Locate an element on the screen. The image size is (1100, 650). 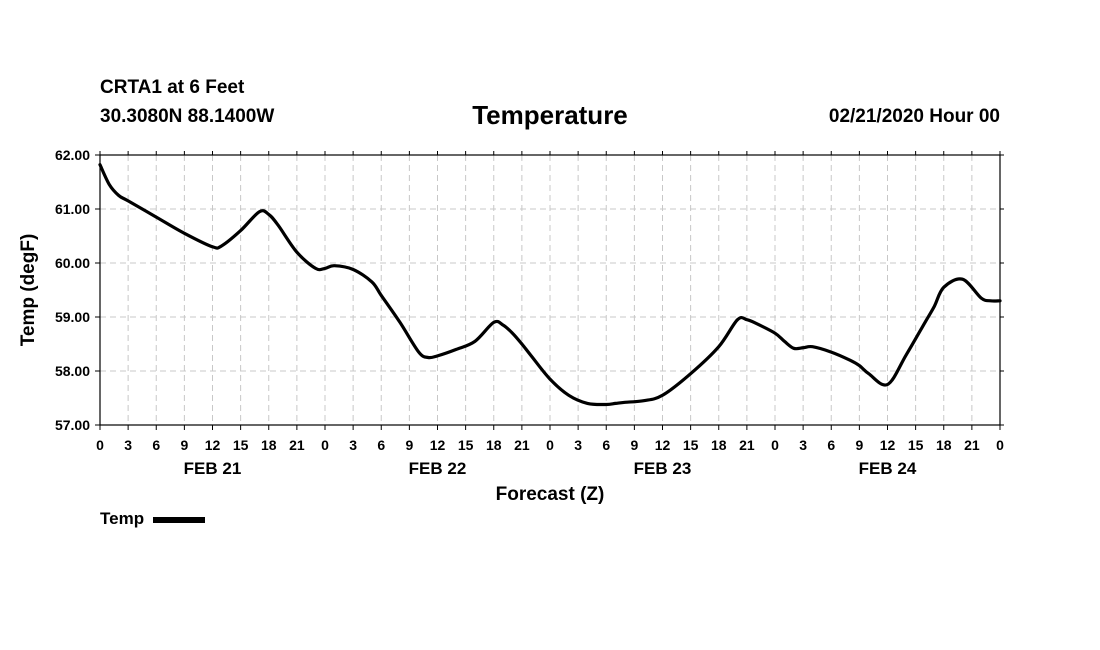
legend: Temp is located at coordinates (153, 519).